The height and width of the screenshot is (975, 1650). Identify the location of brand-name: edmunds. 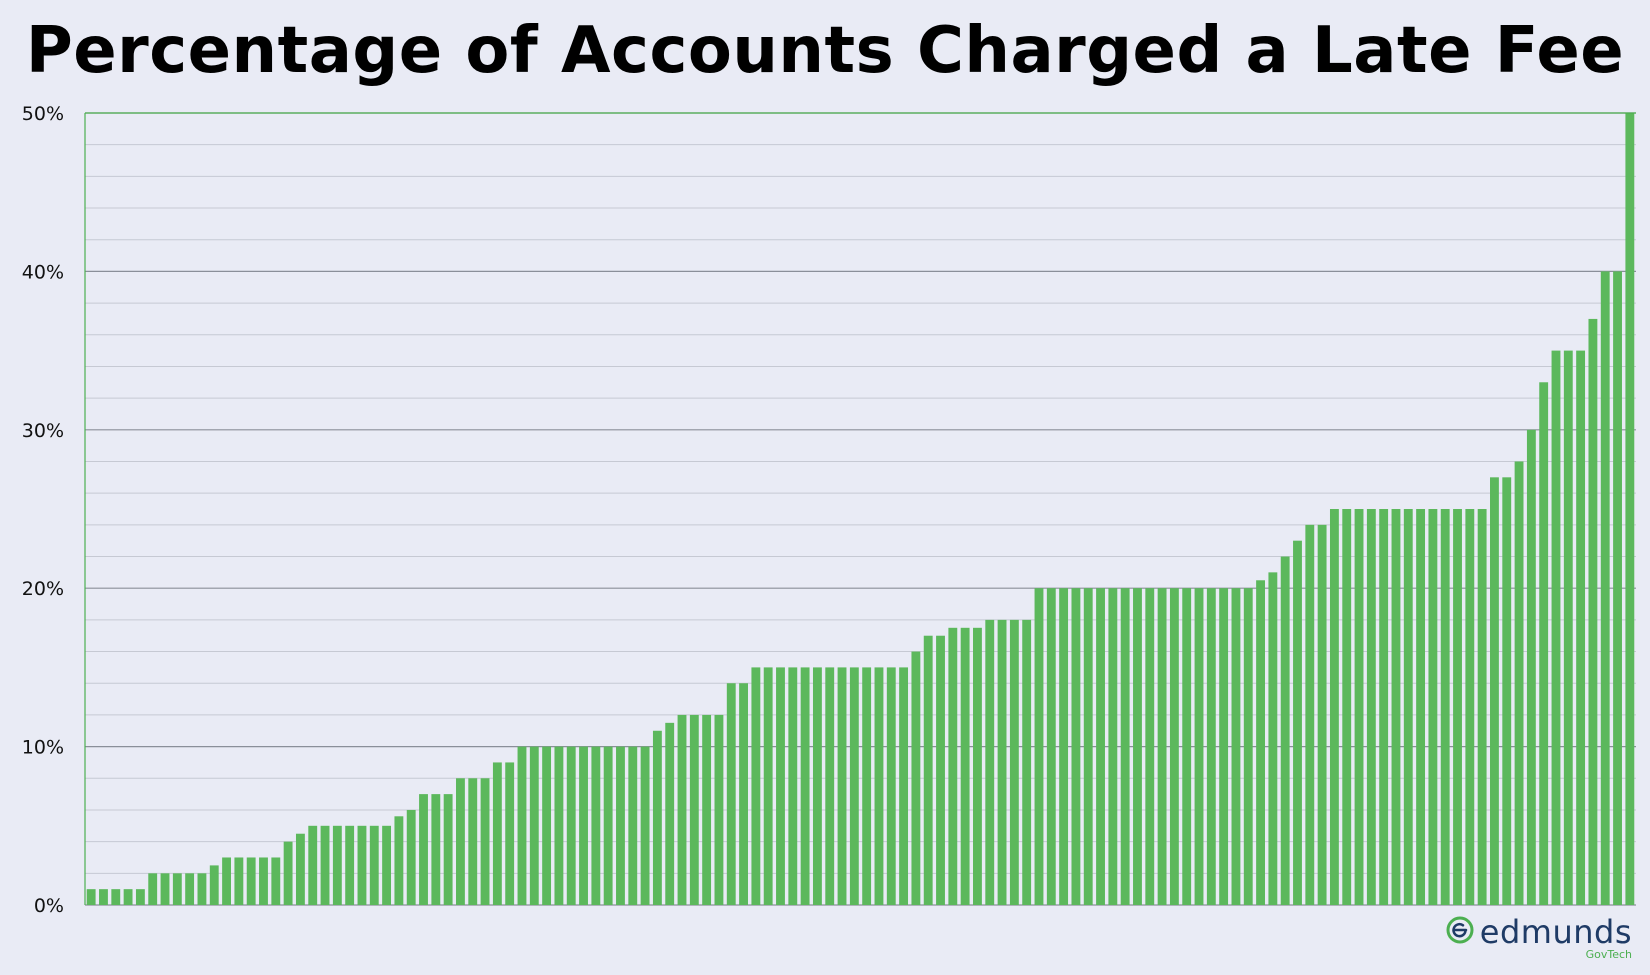
(1555, 932).